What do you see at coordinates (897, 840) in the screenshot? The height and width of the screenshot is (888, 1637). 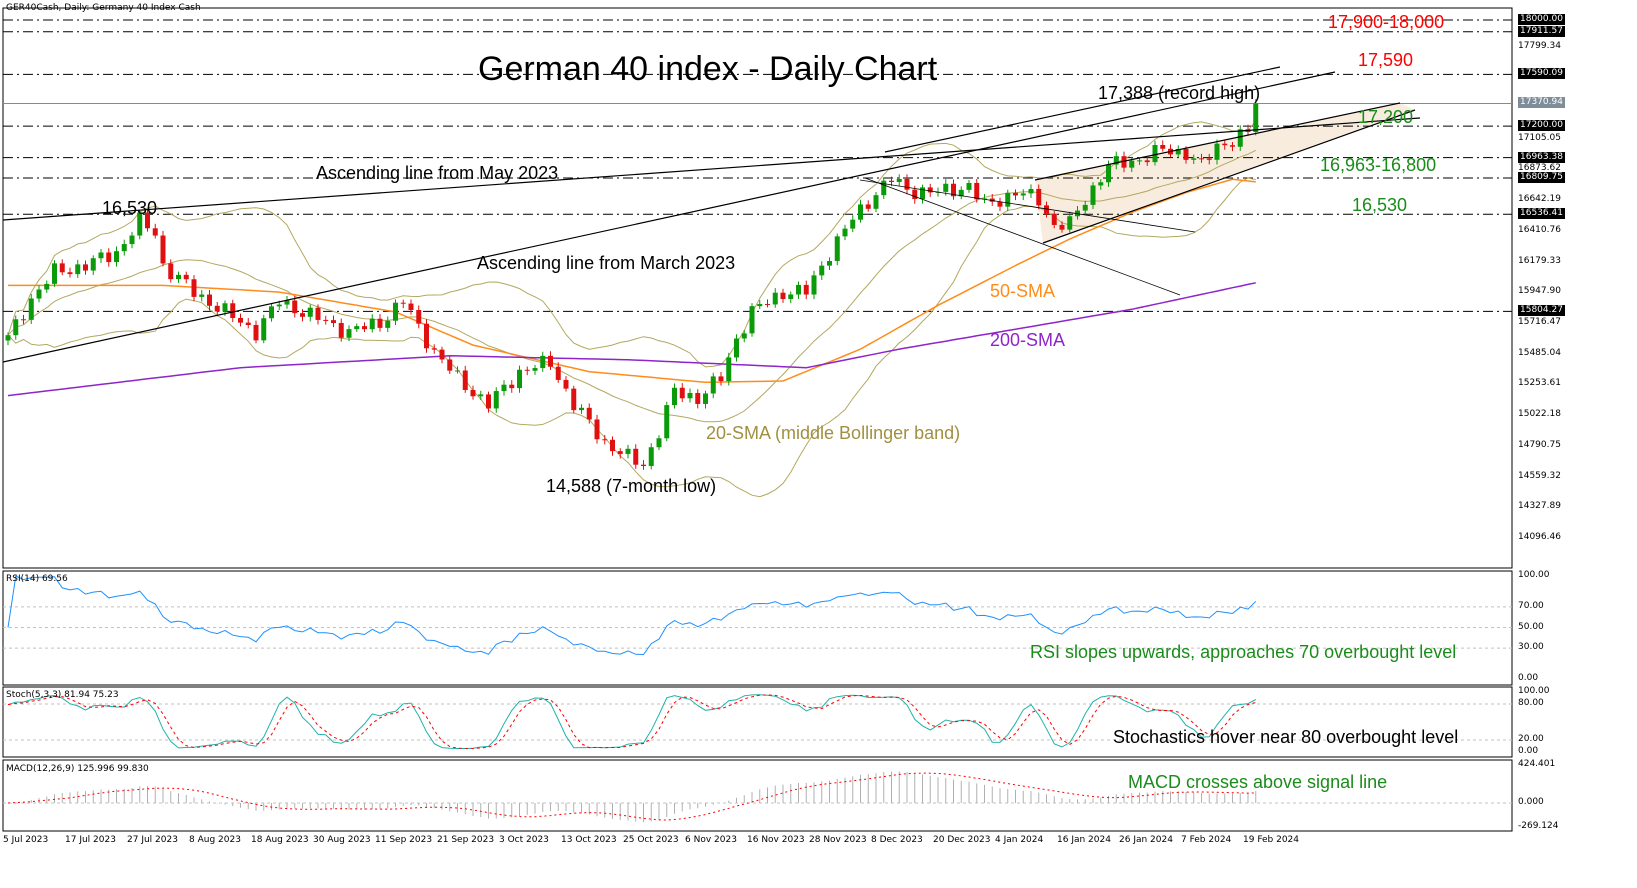 I see `date-tick-label: 8 Dec 2023` at bounding box center [897, 840].